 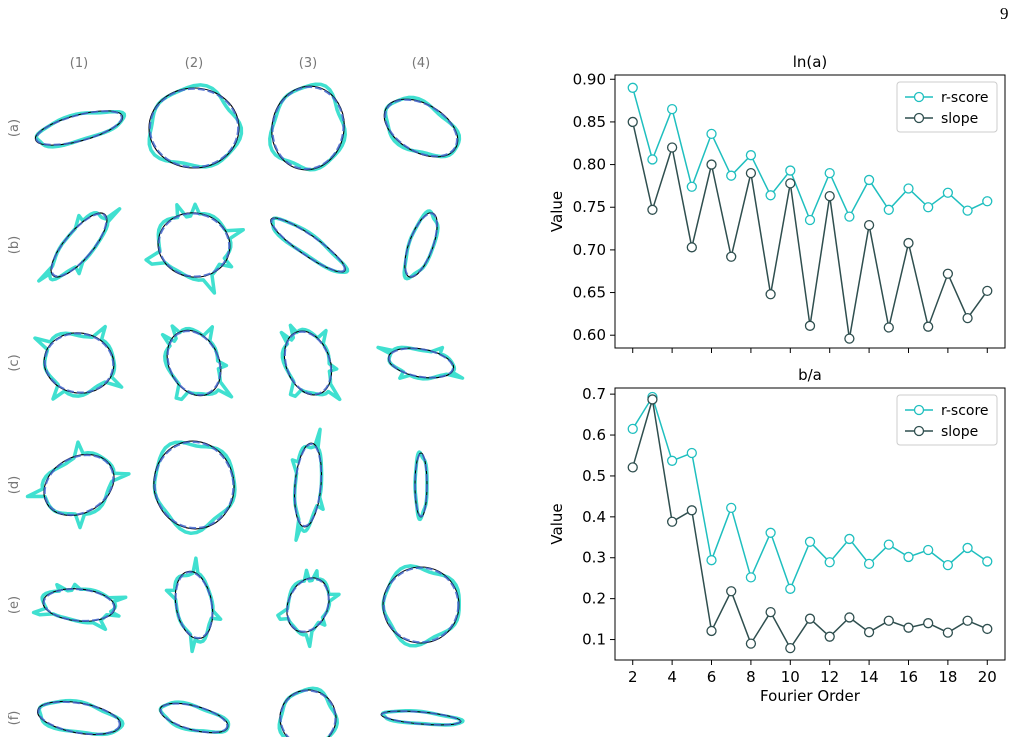 I want to click on y-tick-label: 0.3, so click(x=594, y=558).